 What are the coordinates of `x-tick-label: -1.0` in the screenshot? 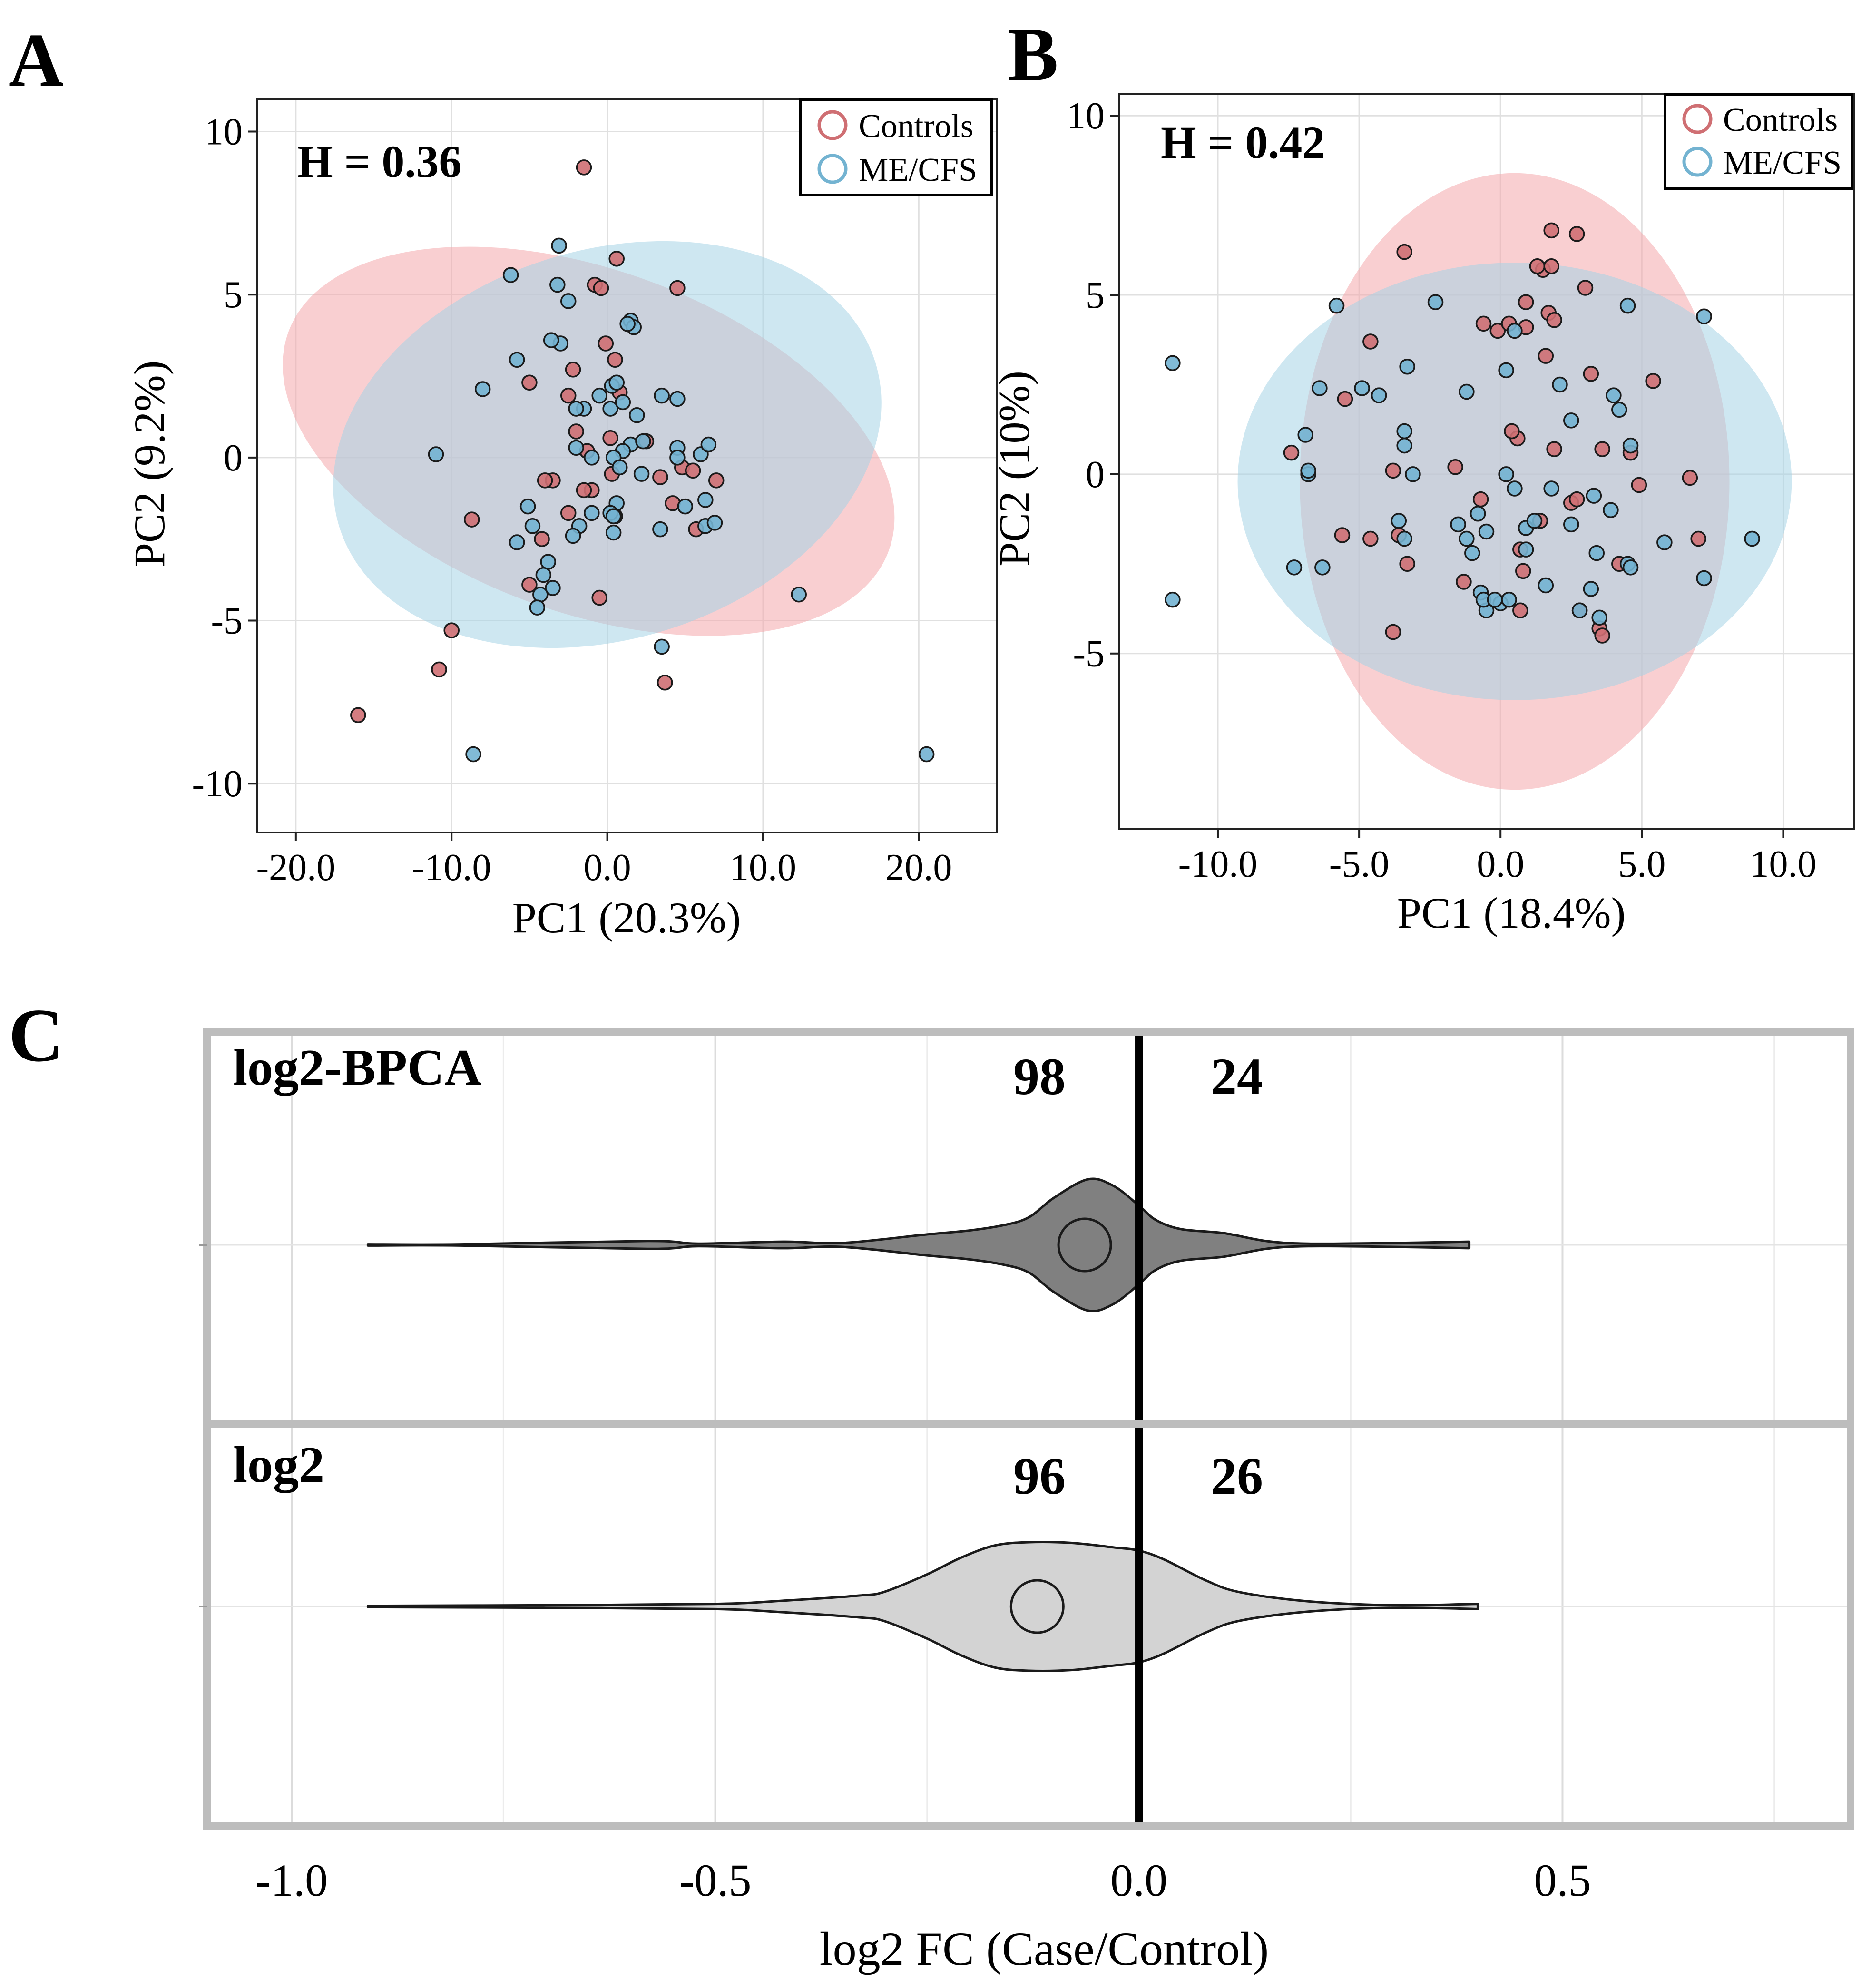 It's located at (291, 1880).